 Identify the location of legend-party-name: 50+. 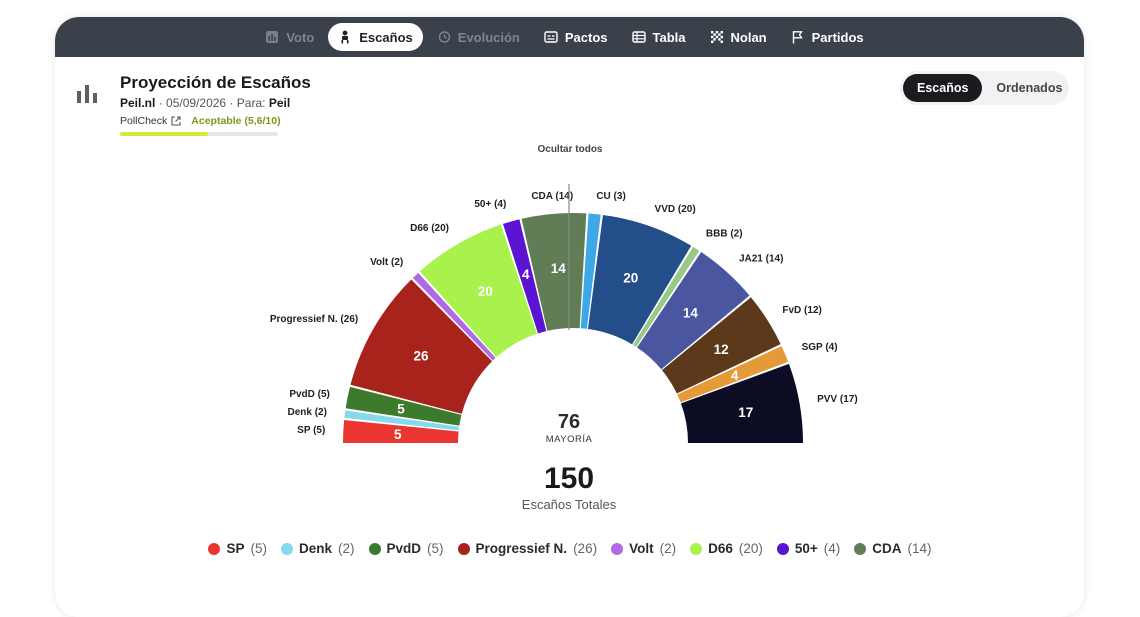
(806, 548).